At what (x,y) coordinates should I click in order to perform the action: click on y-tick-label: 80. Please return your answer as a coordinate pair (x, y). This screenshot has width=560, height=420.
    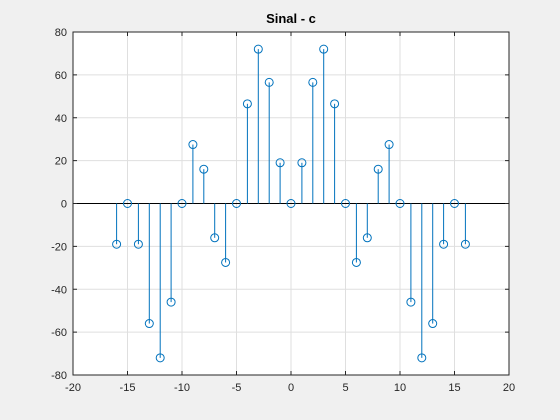
    Looking at the image, I should click on (61, 33).